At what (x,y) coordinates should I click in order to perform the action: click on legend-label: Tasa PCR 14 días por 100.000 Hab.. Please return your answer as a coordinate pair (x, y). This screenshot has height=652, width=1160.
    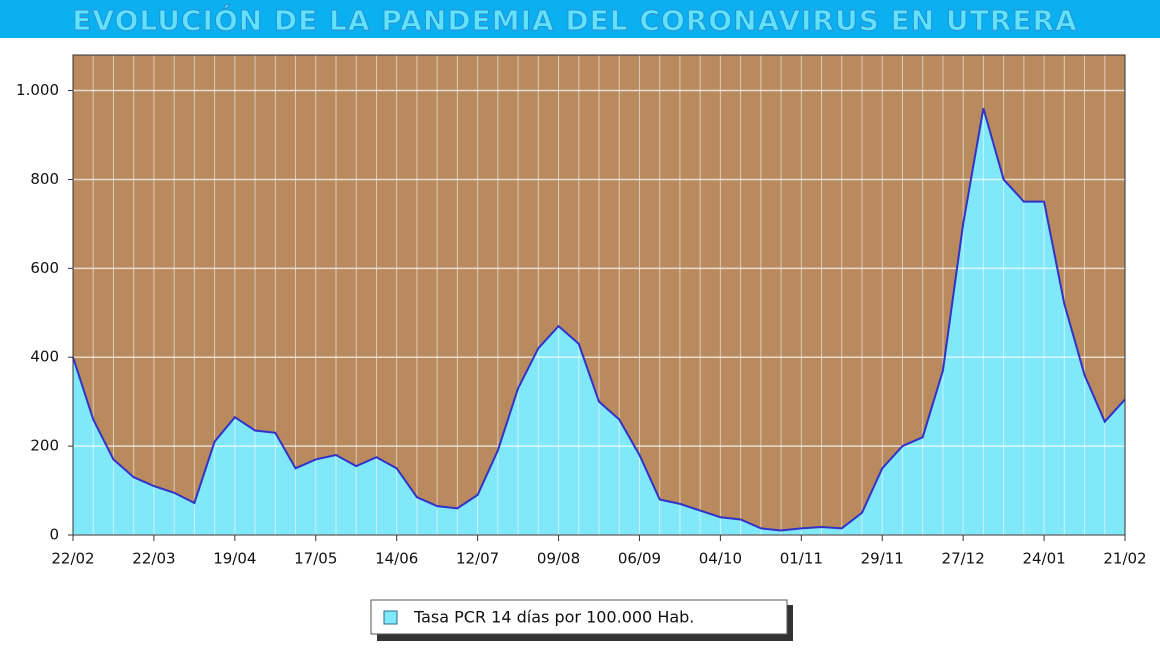
    Looking at the image, I should click on (553, 617).